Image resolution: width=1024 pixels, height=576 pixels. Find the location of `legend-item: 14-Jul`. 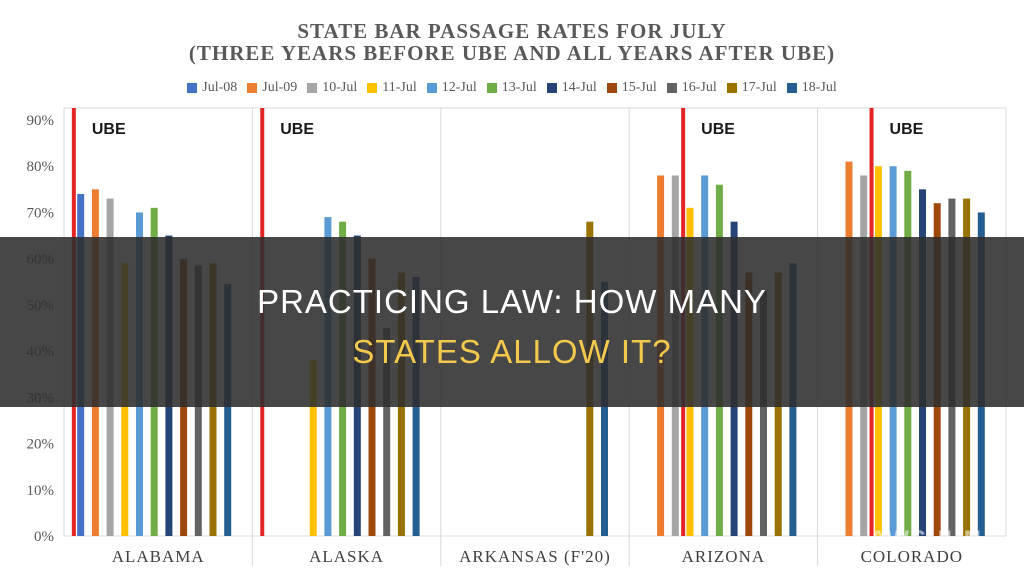

legend-item: 14-Jul is located at coordinates (571, 88).